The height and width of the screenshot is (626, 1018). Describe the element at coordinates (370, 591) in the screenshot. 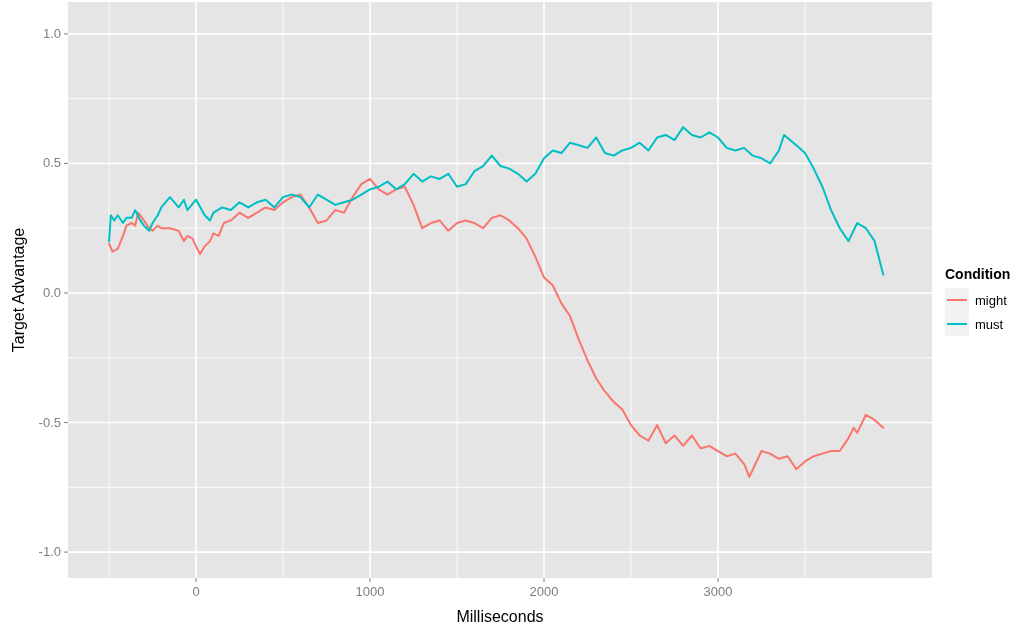

I see `x-tick-label: 1000` at that location.